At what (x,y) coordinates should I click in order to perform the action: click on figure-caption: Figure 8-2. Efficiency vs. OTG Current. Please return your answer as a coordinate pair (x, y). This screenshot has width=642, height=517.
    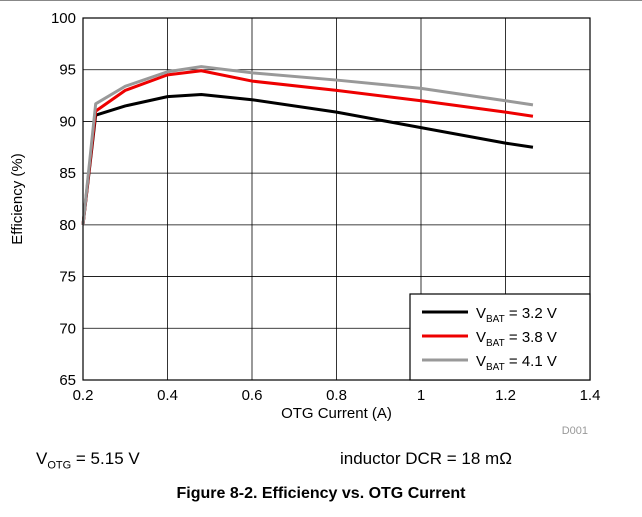
    Looking at the image, I should click on (321, 493).